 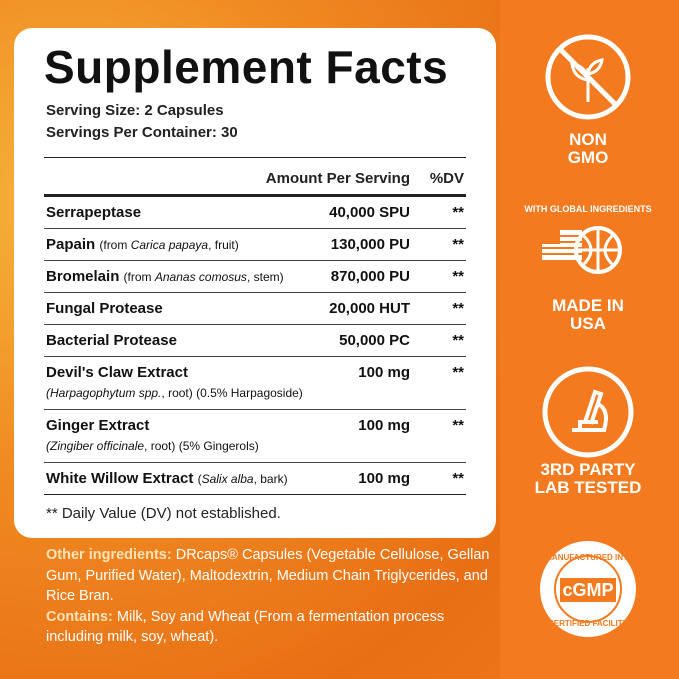 I want to click on name-text: Devil's Claw Extract, so click(x=117, y=372).